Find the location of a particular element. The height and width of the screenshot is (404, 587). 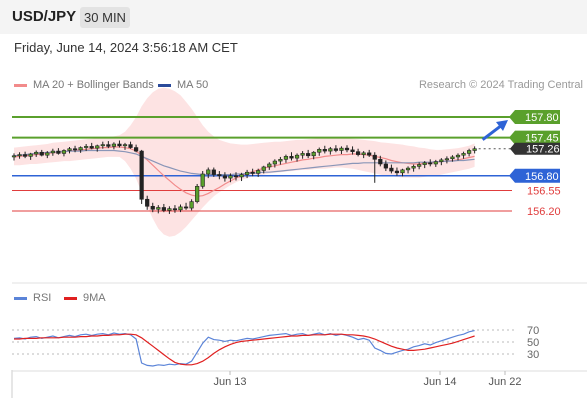

rsi-tick-50: 50 is located at coordinates (533, 343).